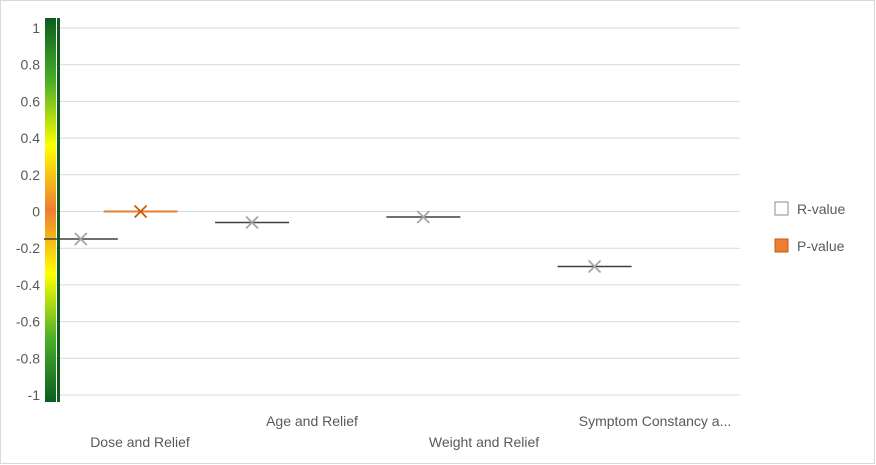 Image resolution: width=876 pixels, height=465 pixels. What do you see at coordinates (28, 248) in the screenshot?
I see `y-tick-label: -0.2` at bounding box center [28, 248].